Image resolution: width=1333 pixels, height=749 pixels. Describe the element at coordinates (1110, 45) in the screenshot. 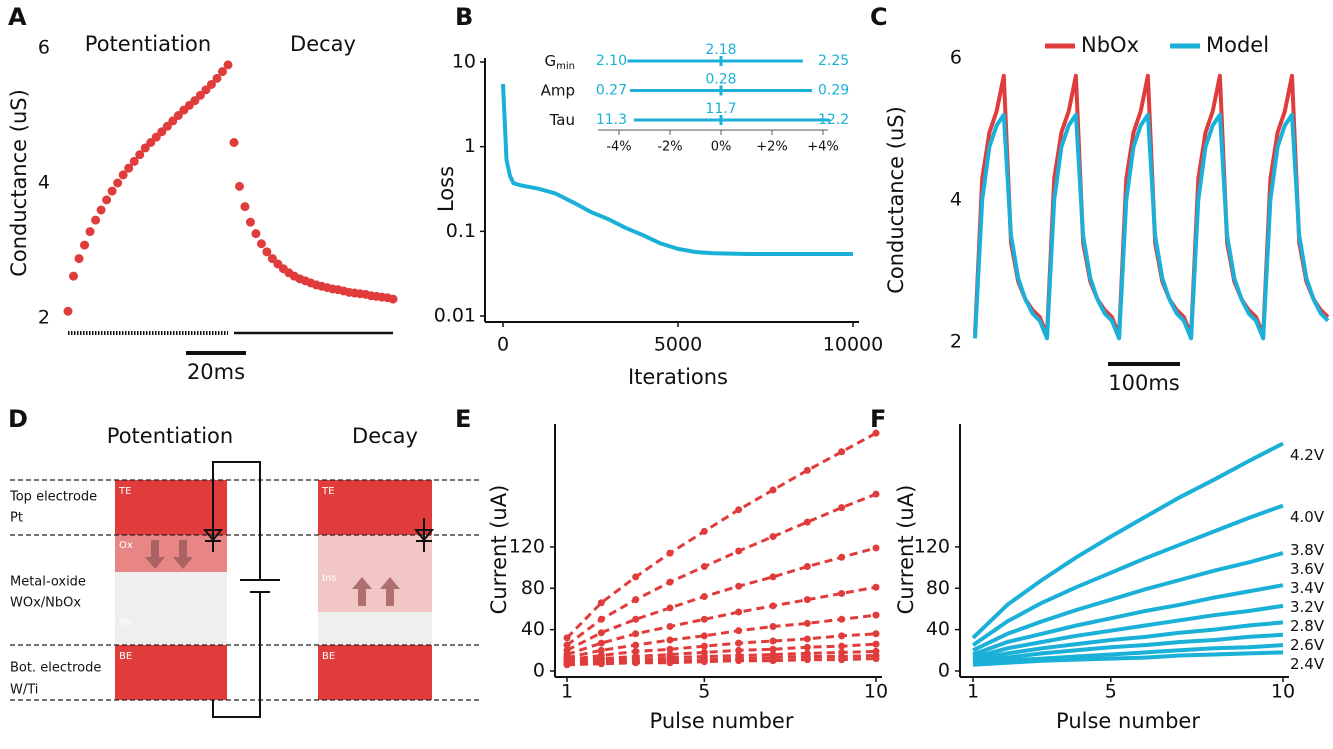

I see `legend-label: NbOx` at that location.